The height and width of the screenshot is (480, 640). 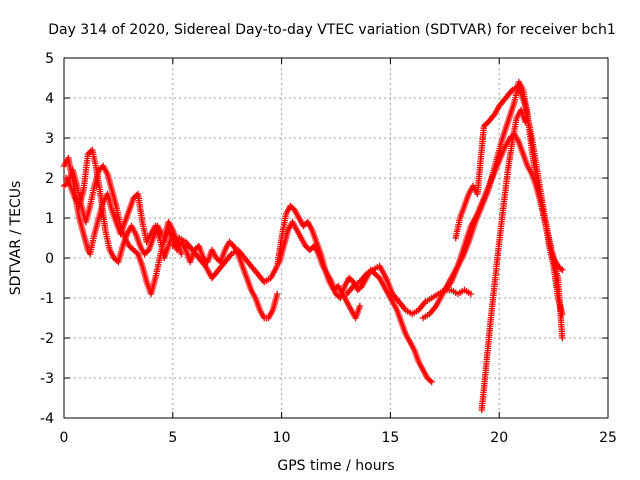 I want to click on x-tick-label: 5, so click(x=172, y=438).